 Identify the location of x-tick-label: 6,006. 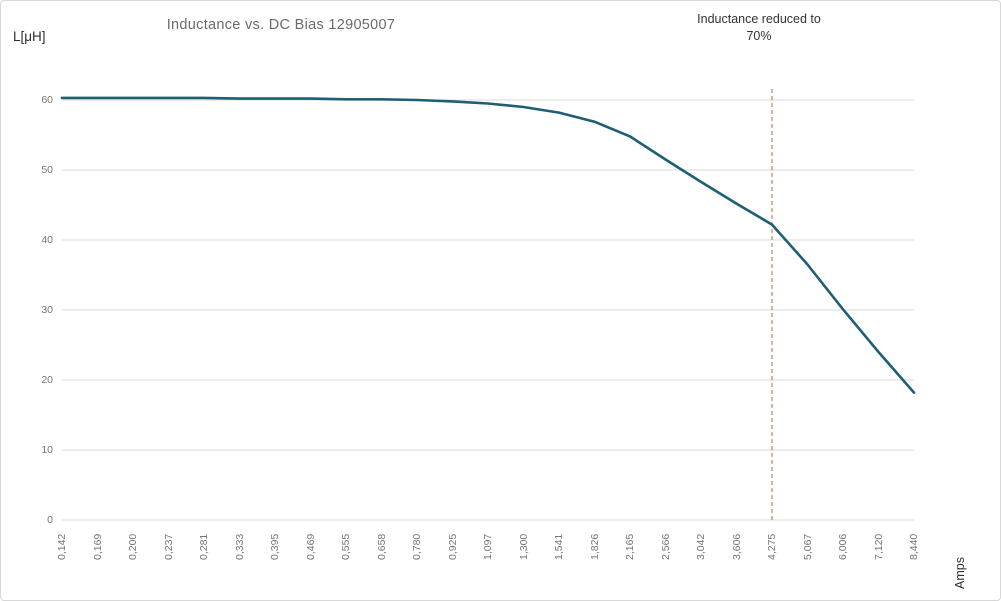
(843, 546).